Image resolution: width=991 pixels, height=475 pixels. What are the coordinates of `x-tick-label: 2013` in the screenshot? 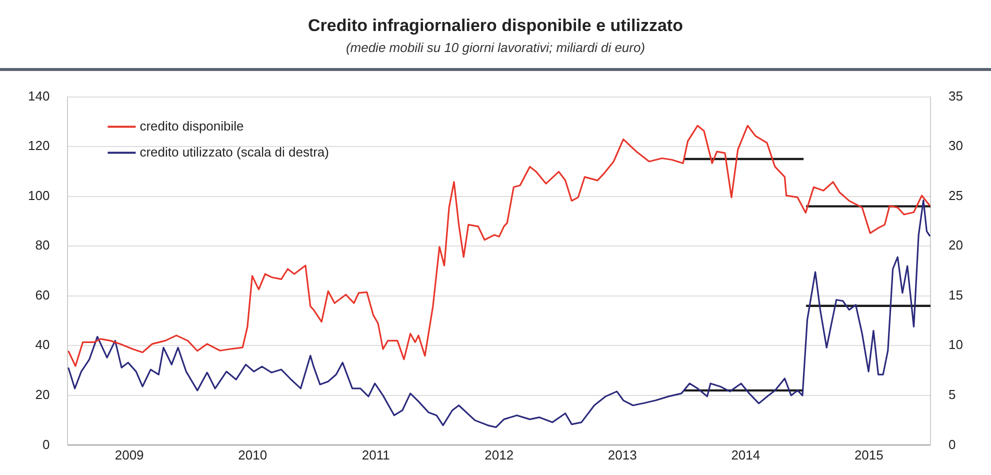 It's located at (622, 455).